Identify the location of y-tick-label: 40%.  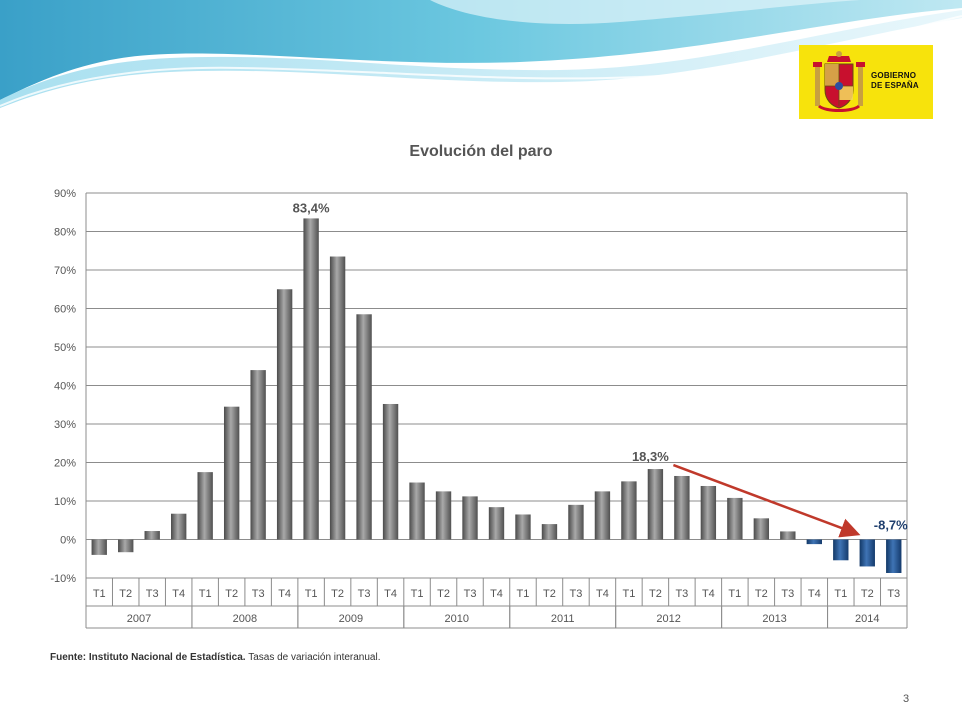
(65, 387).